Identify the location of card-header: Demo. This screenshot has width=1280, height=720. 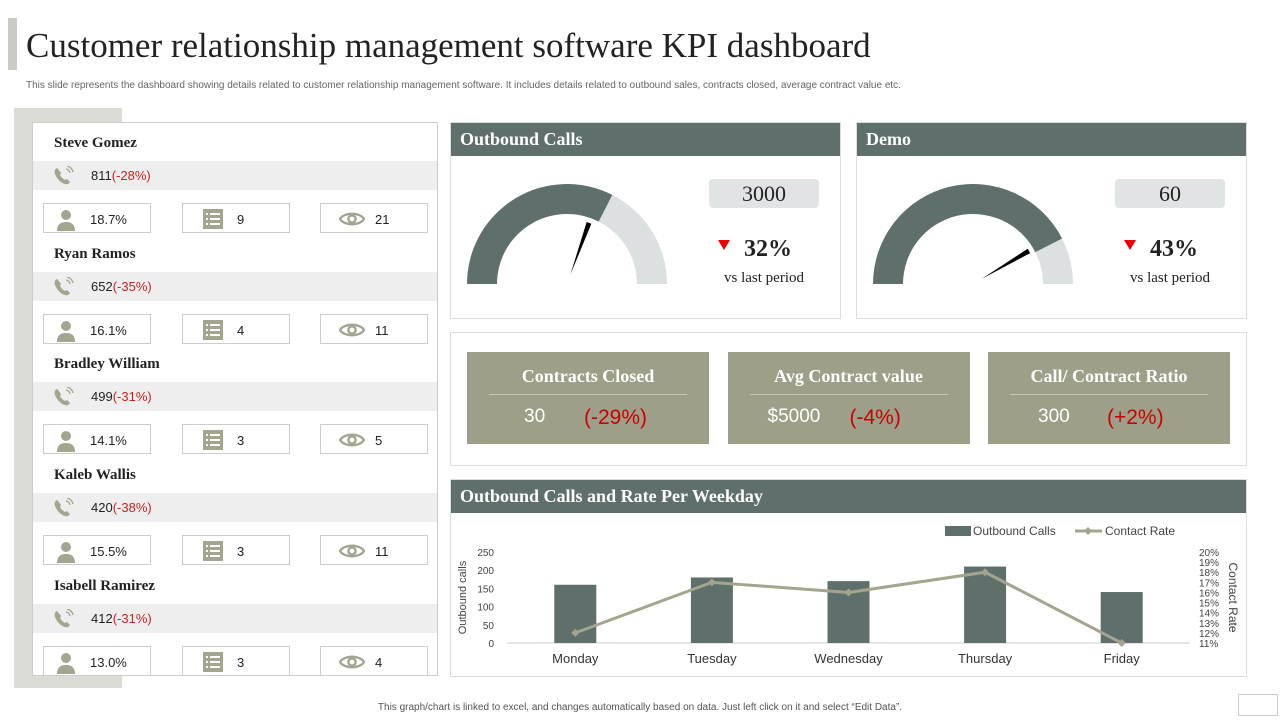
(1051, 139).